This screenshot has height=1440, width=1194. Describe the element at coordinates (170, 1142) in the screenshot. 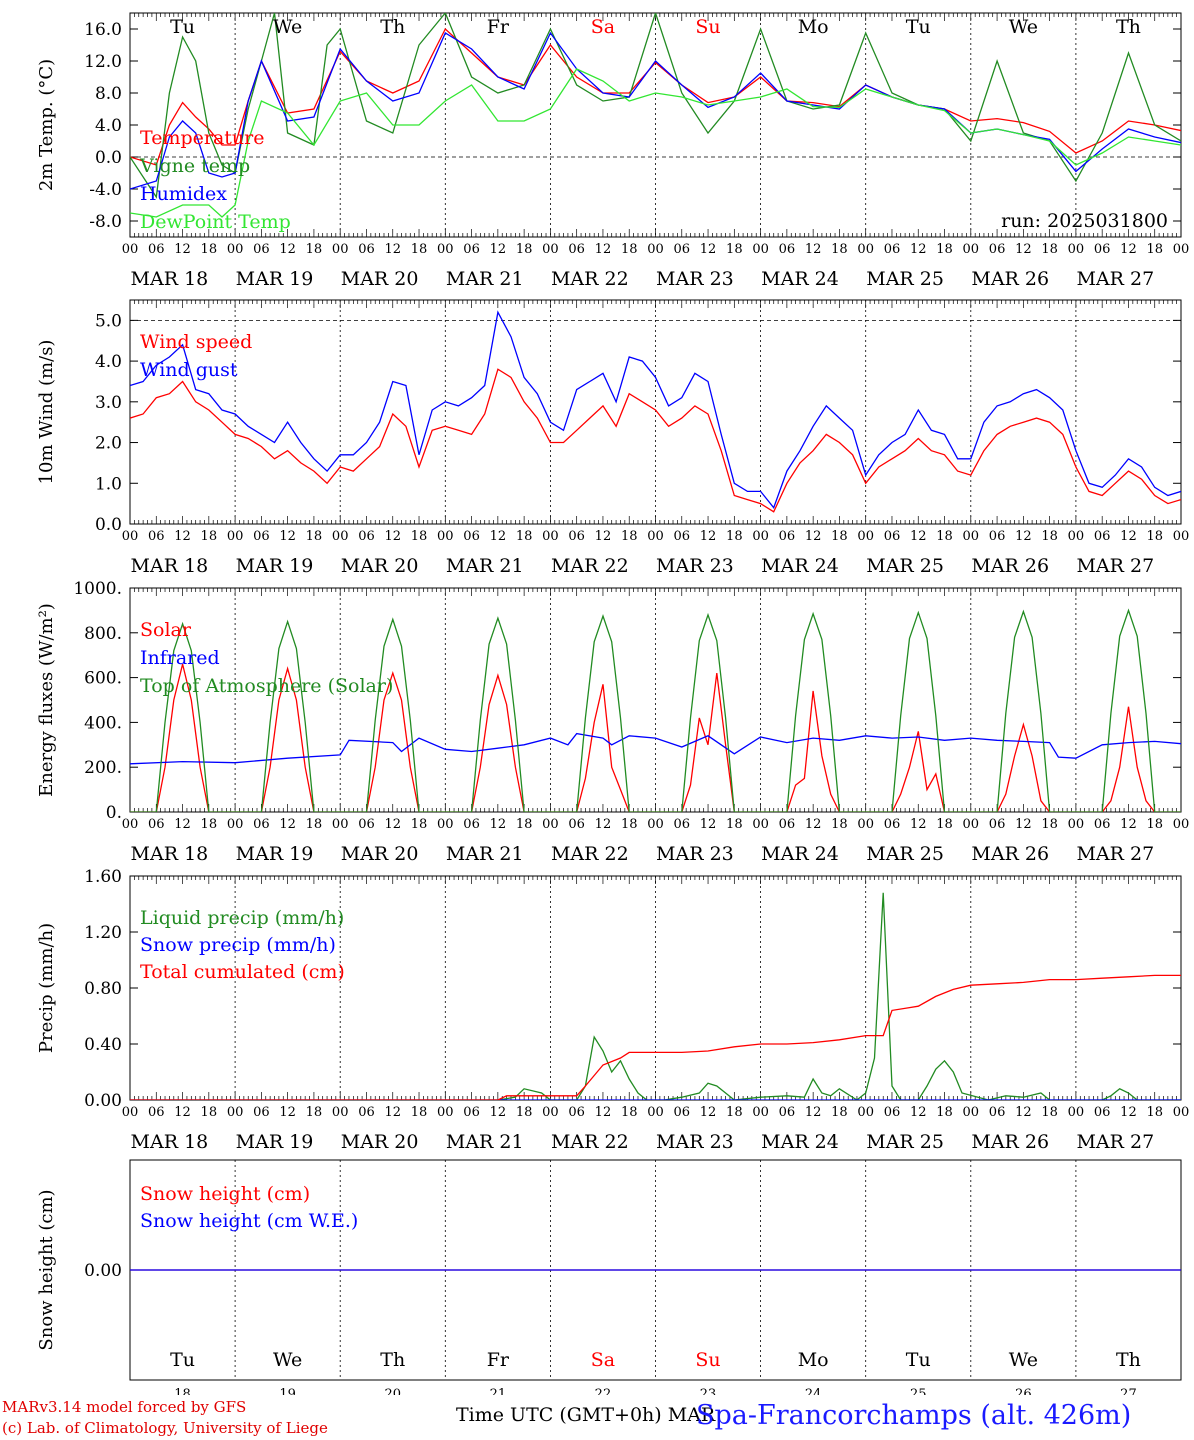

I see `date-label: MAR 18` at that location.